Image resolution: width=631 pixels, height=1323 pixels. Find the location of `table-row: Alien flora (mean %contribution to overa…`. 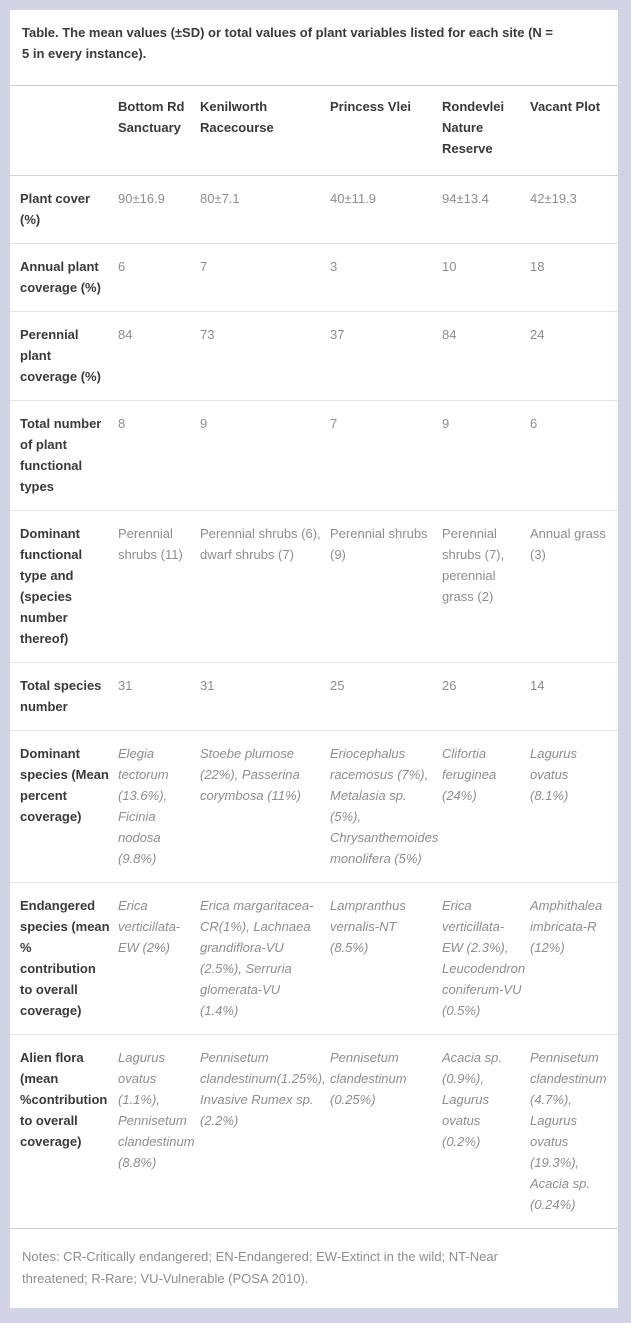

table-row: Alien flora (mean %contribution to overa… is located at coordinates (314, 1132).